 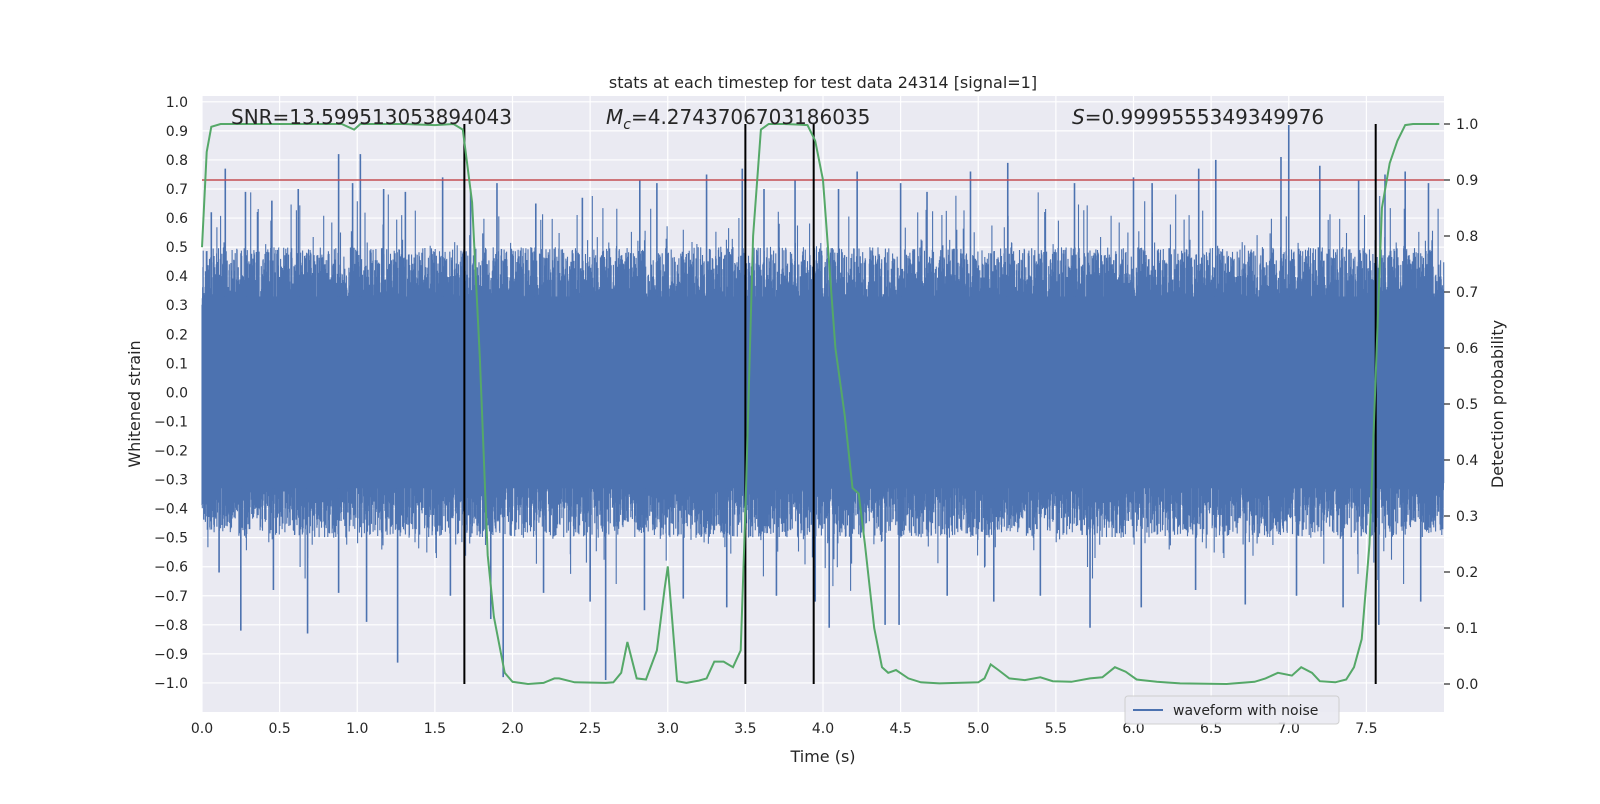 I want to click on x-tick-label: 3.5, so click(x=745, y=729).